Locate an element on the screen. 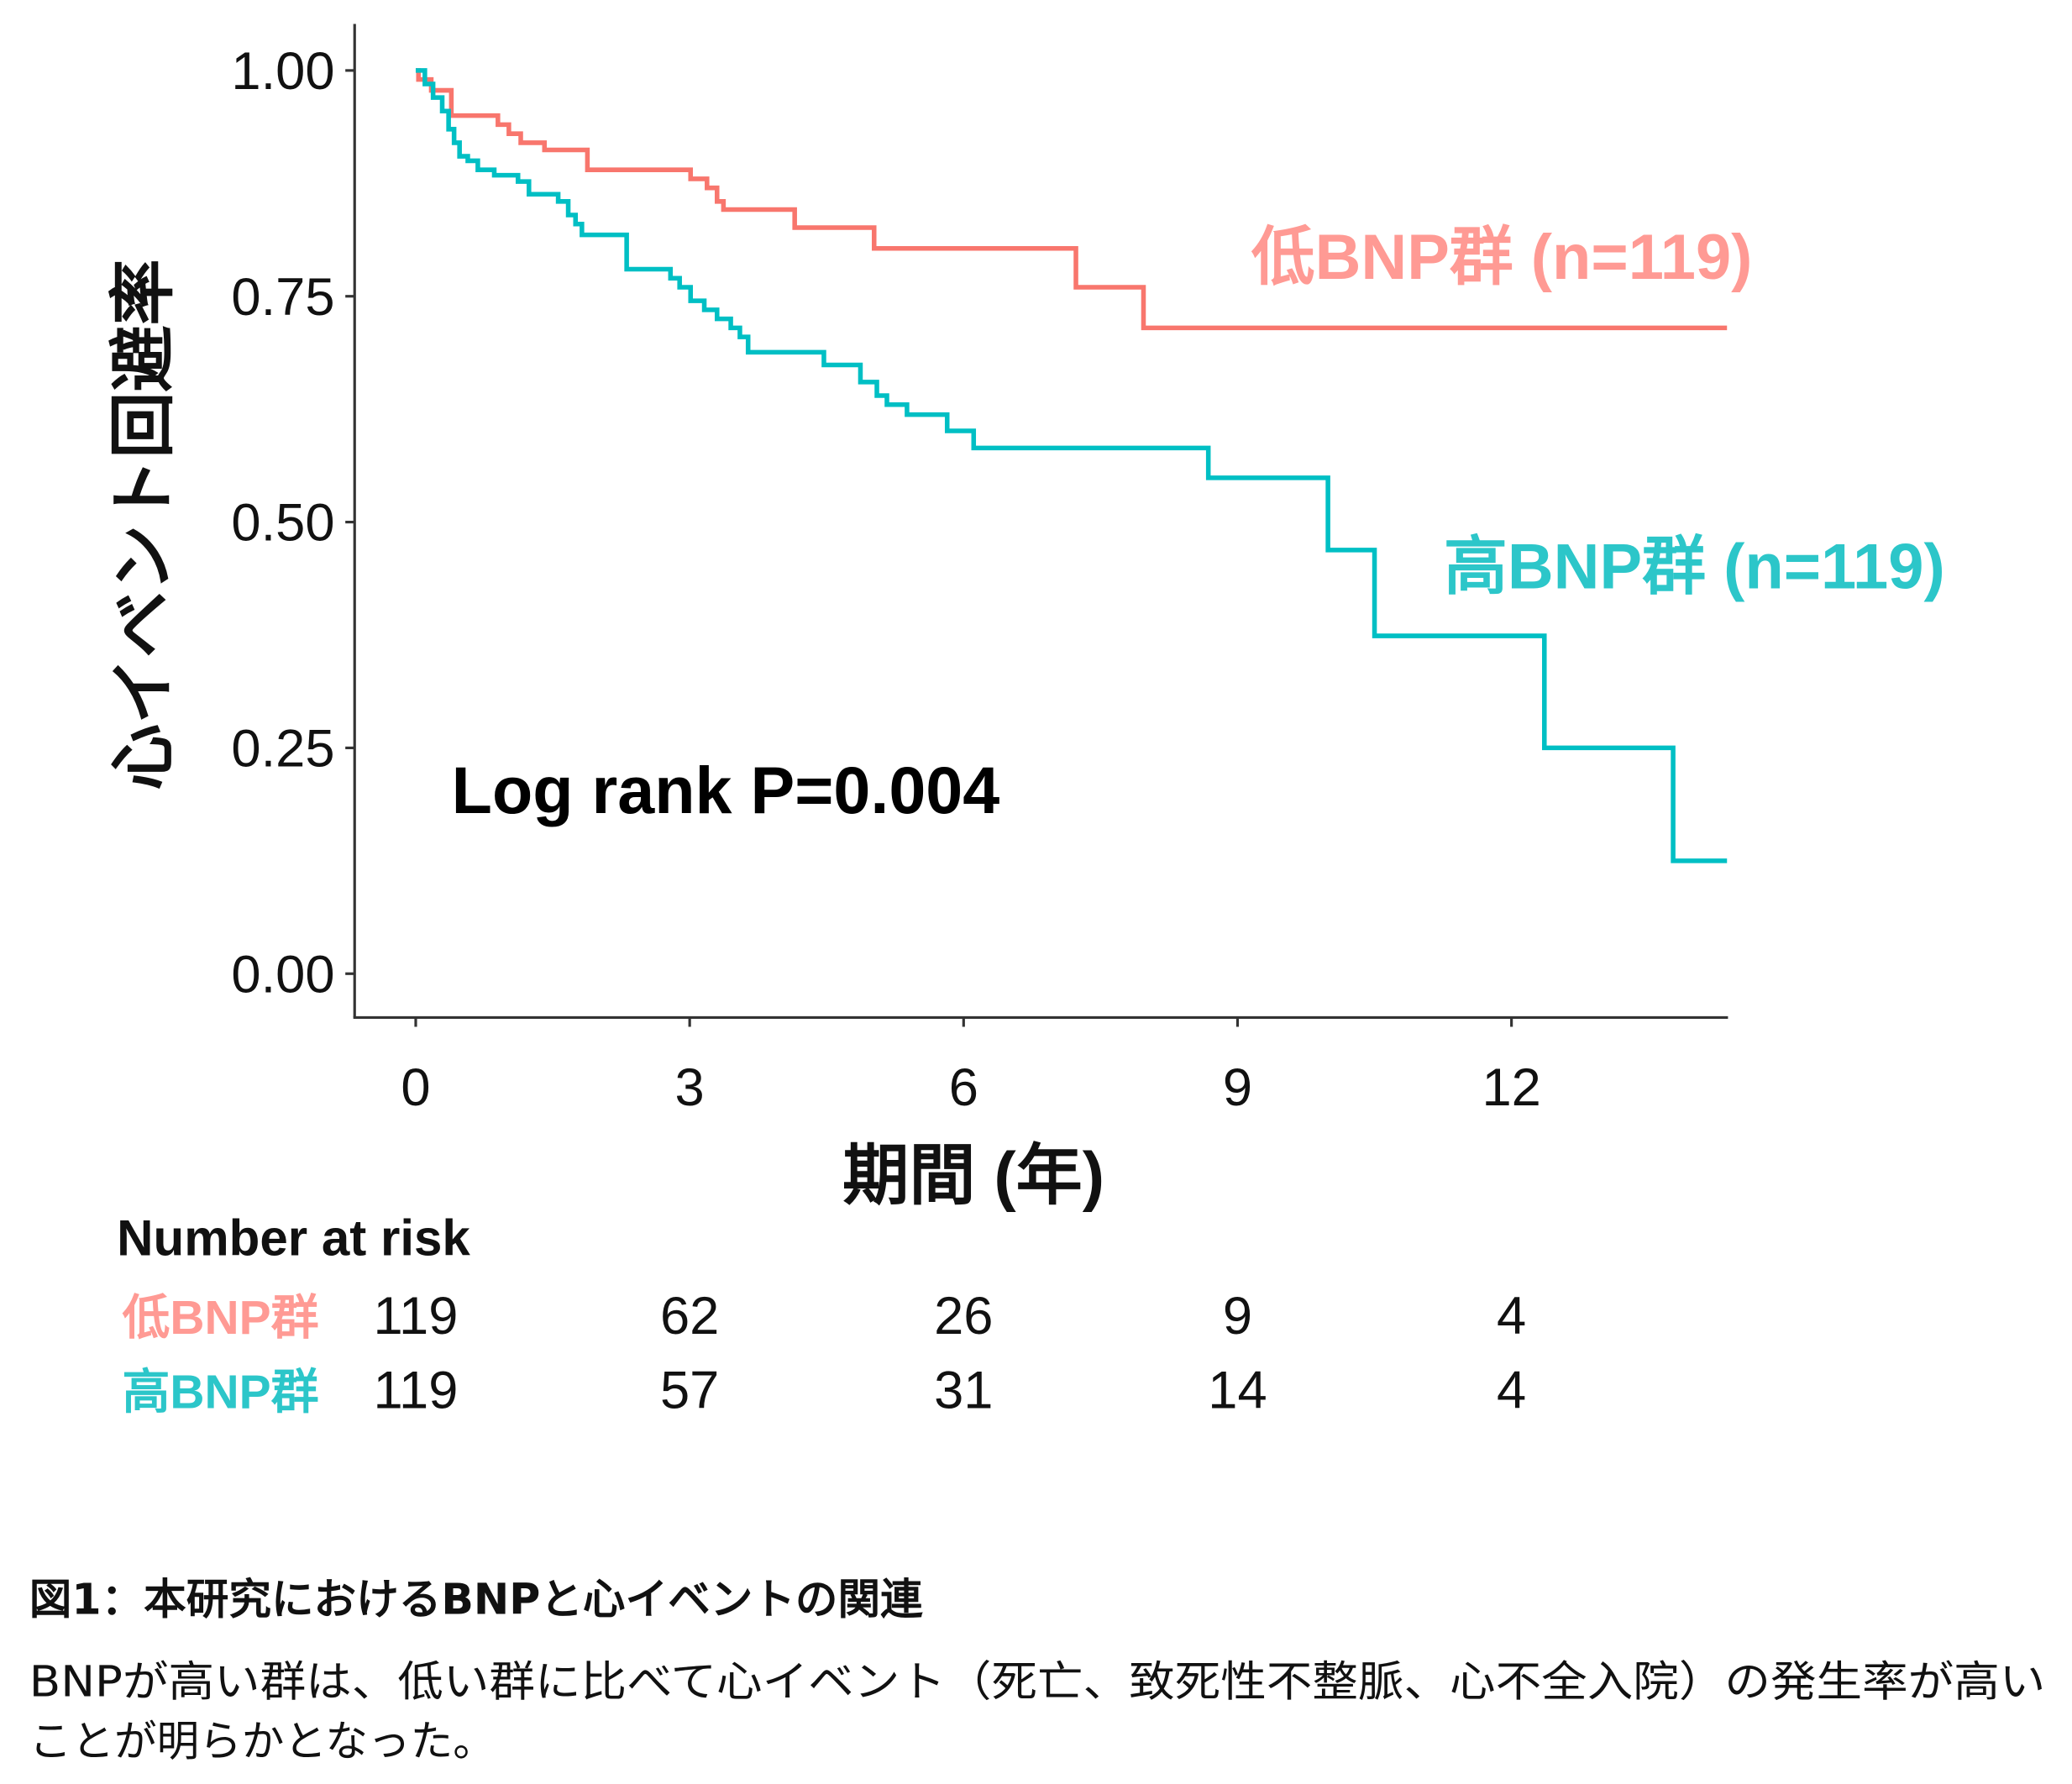 This screenshot has height=1784, width=2072. x-axis-label: 期間 (年) is located at coordinates (973, 1175).